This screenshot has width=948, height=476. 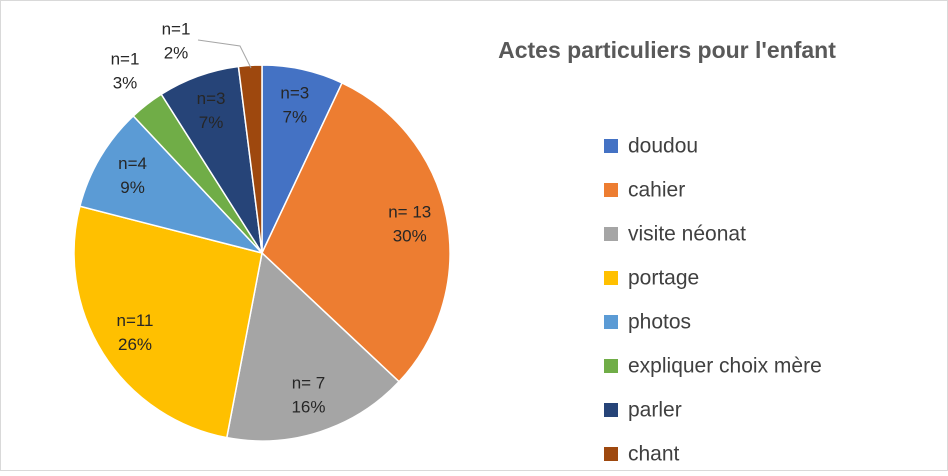 I want to click on legend-label: visite néonat, so click(x=687, y=234).